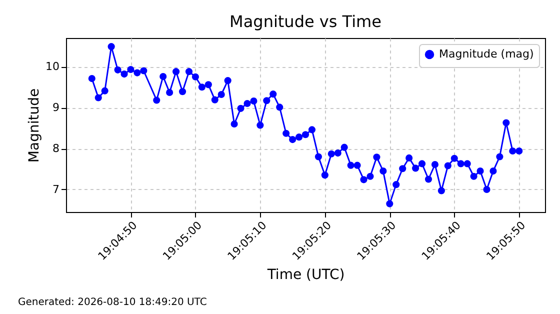  What do you see at coordinates (306, 21) in the screenshot?
I see `chart-title: Magnitude vs Time` at bounding box center [306, 21].